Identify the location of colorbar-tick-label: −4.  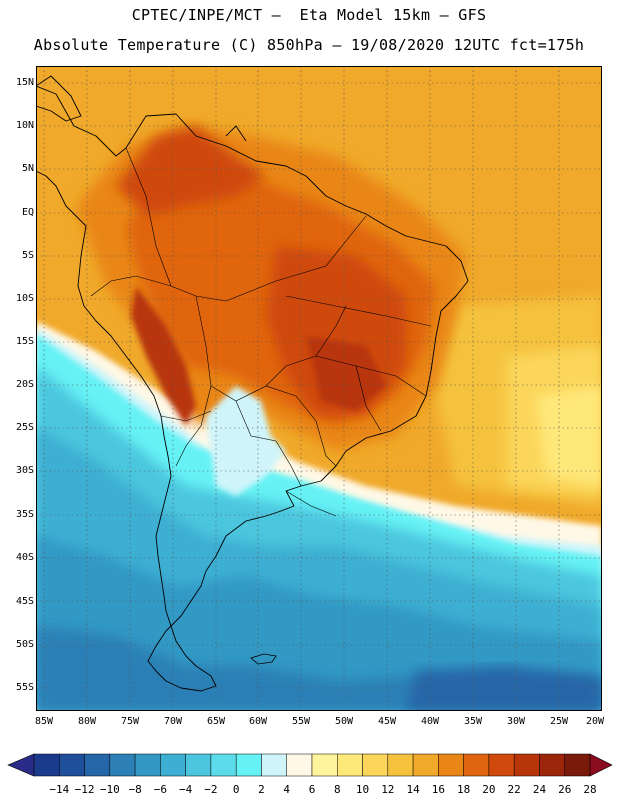
(186, 789).